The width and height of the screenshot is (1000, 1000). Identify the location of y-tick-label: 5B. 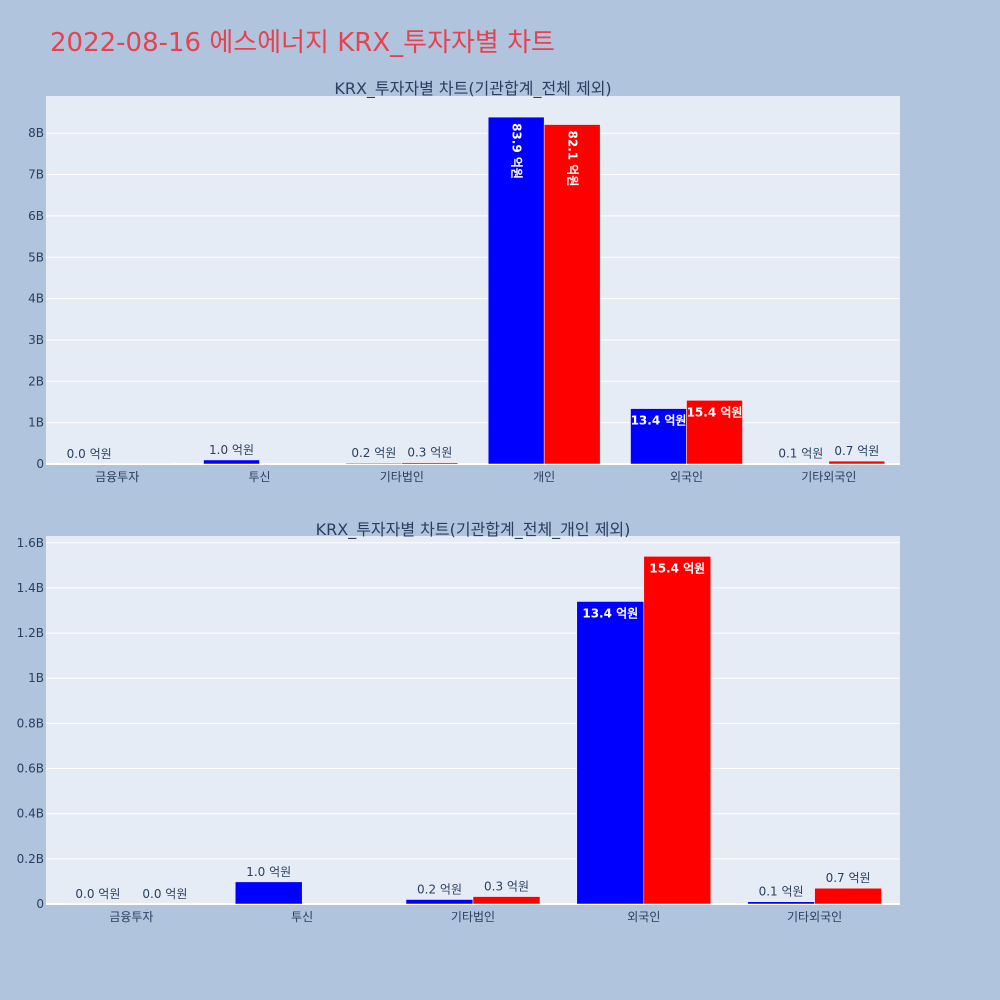
(36, 257).